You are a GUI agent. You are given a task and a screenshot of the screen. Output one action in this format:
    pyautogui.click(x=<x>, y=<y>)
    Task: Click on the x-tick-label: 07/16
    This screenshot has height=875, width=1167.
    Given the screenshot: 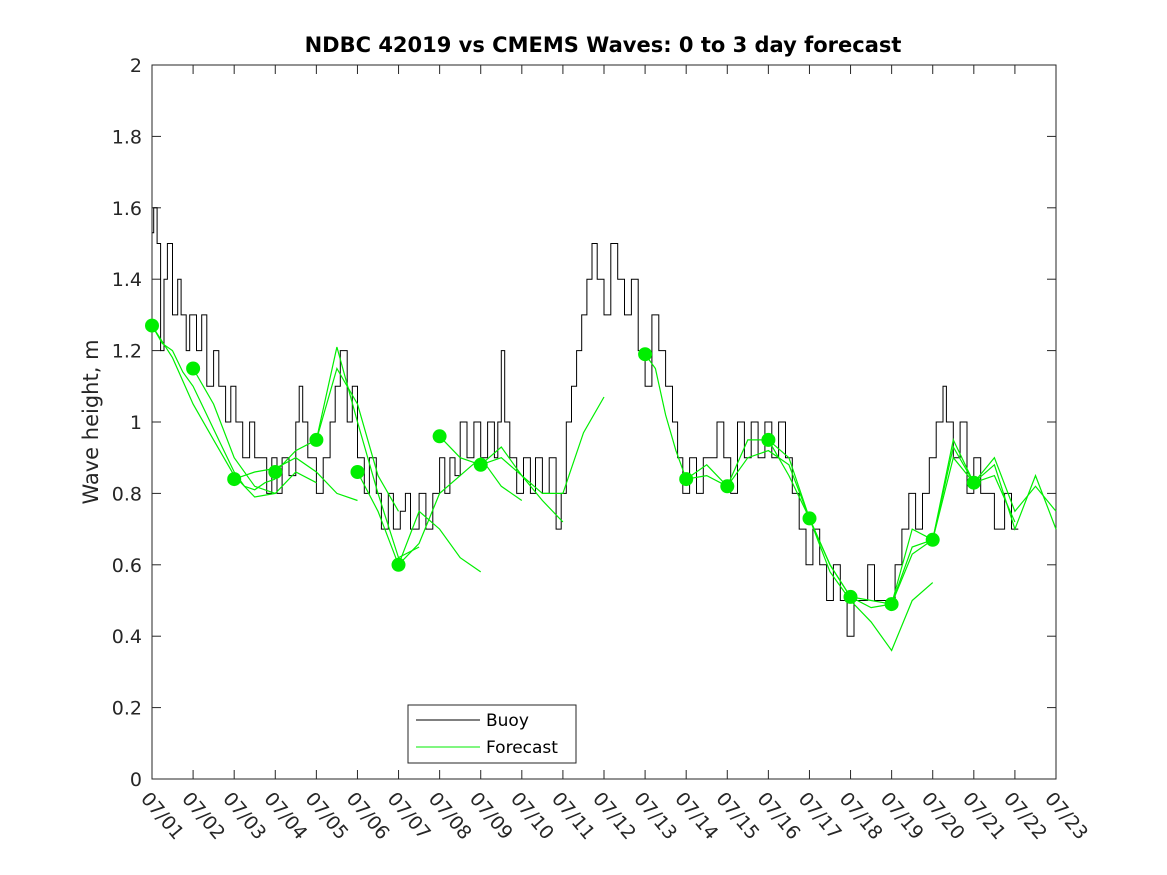 What is the action you would take?
    pyautogui.click(x=779, y=816)
    